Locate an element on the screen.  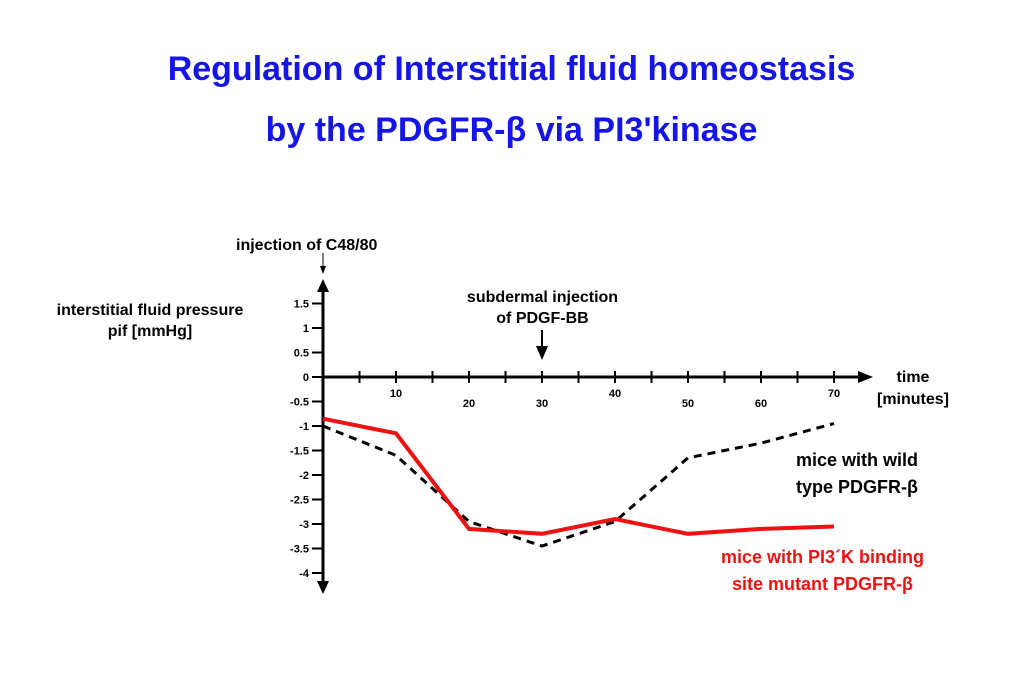
x-axis-label-line2: [minutes] is located at coordinates (913, 399).